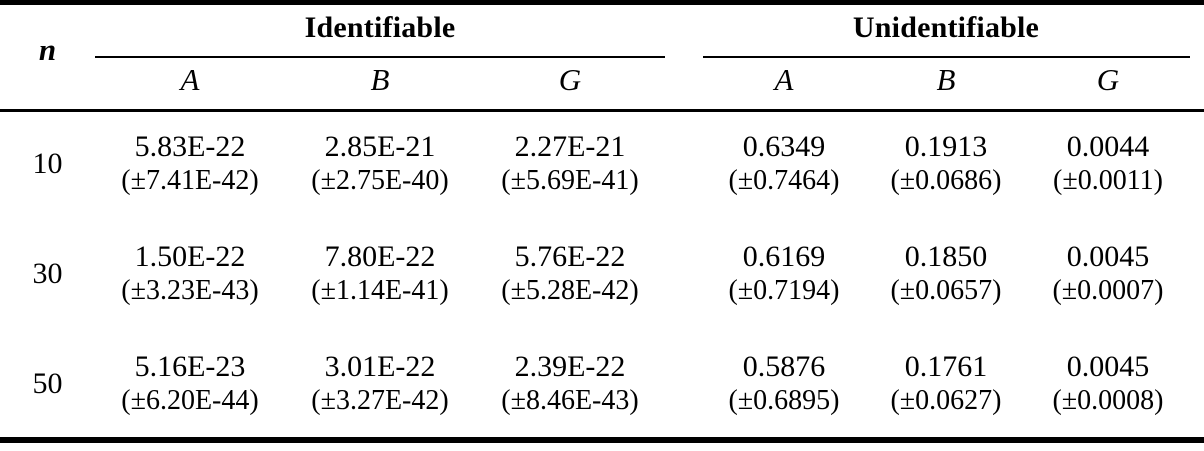  Describe the element at coordinates (570, 274) in the screenshot. I see `table-cell: 5.76E-22 (±5.28E-42)` at that location.